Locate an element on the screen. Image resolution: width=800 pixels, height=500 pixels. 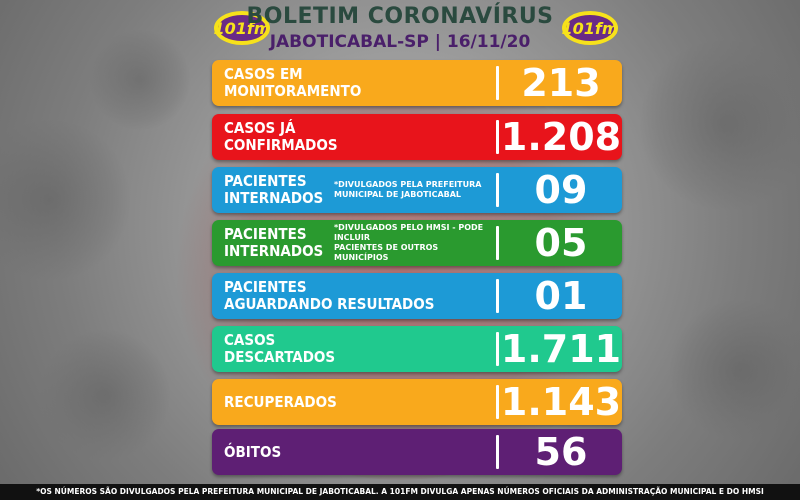
stat-row-deaths: ÓBITOS 56 is located at coordinates (417, 452).